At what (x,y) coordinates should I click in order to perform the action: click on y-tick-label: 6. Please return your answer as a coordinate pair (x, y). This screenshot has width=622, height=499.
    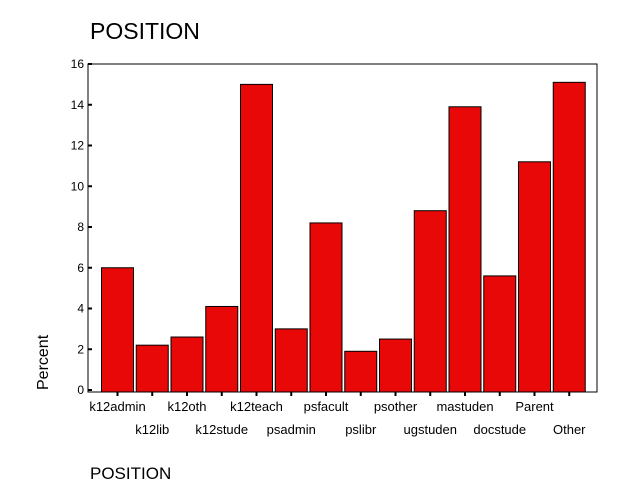
    Looking at the image, I should click on (80, 268).